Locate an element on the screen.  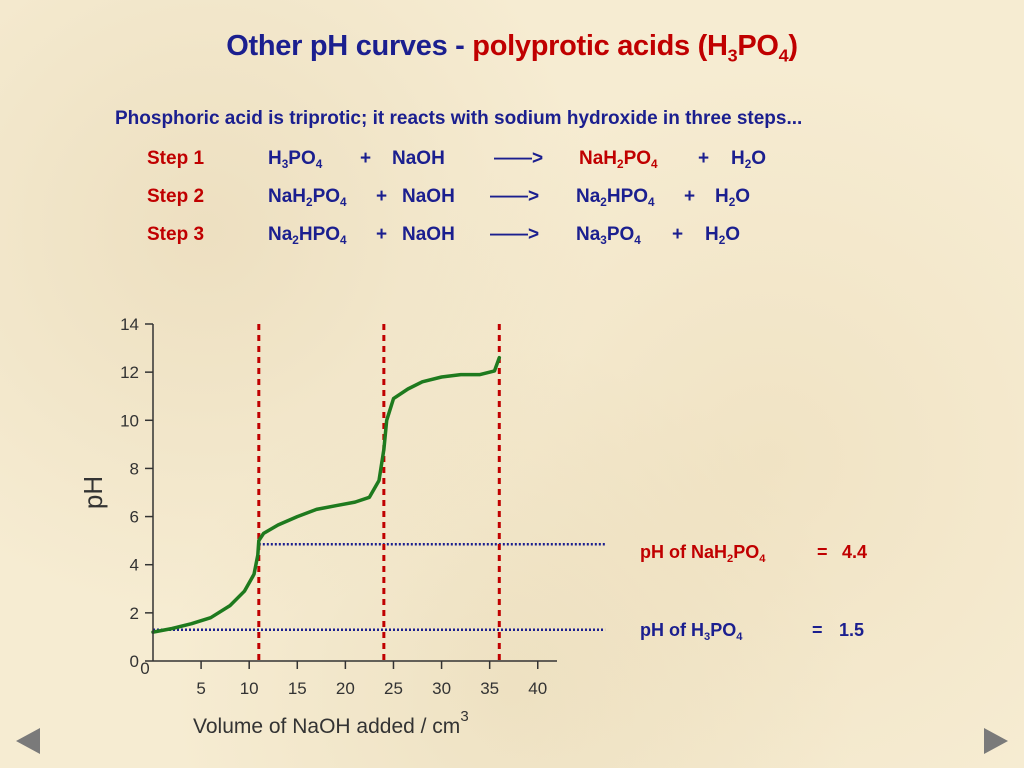
step-1-plus-2: + is located at coordinates (704, 158).